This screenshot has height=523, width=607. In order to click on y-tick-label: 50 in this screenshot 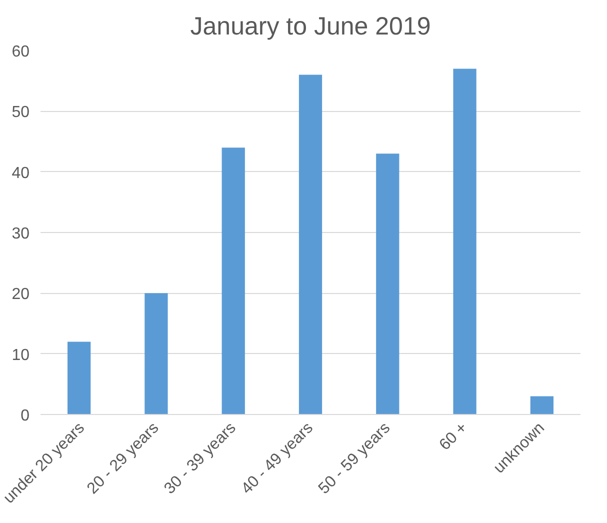, I will do `click(21, 113)`.